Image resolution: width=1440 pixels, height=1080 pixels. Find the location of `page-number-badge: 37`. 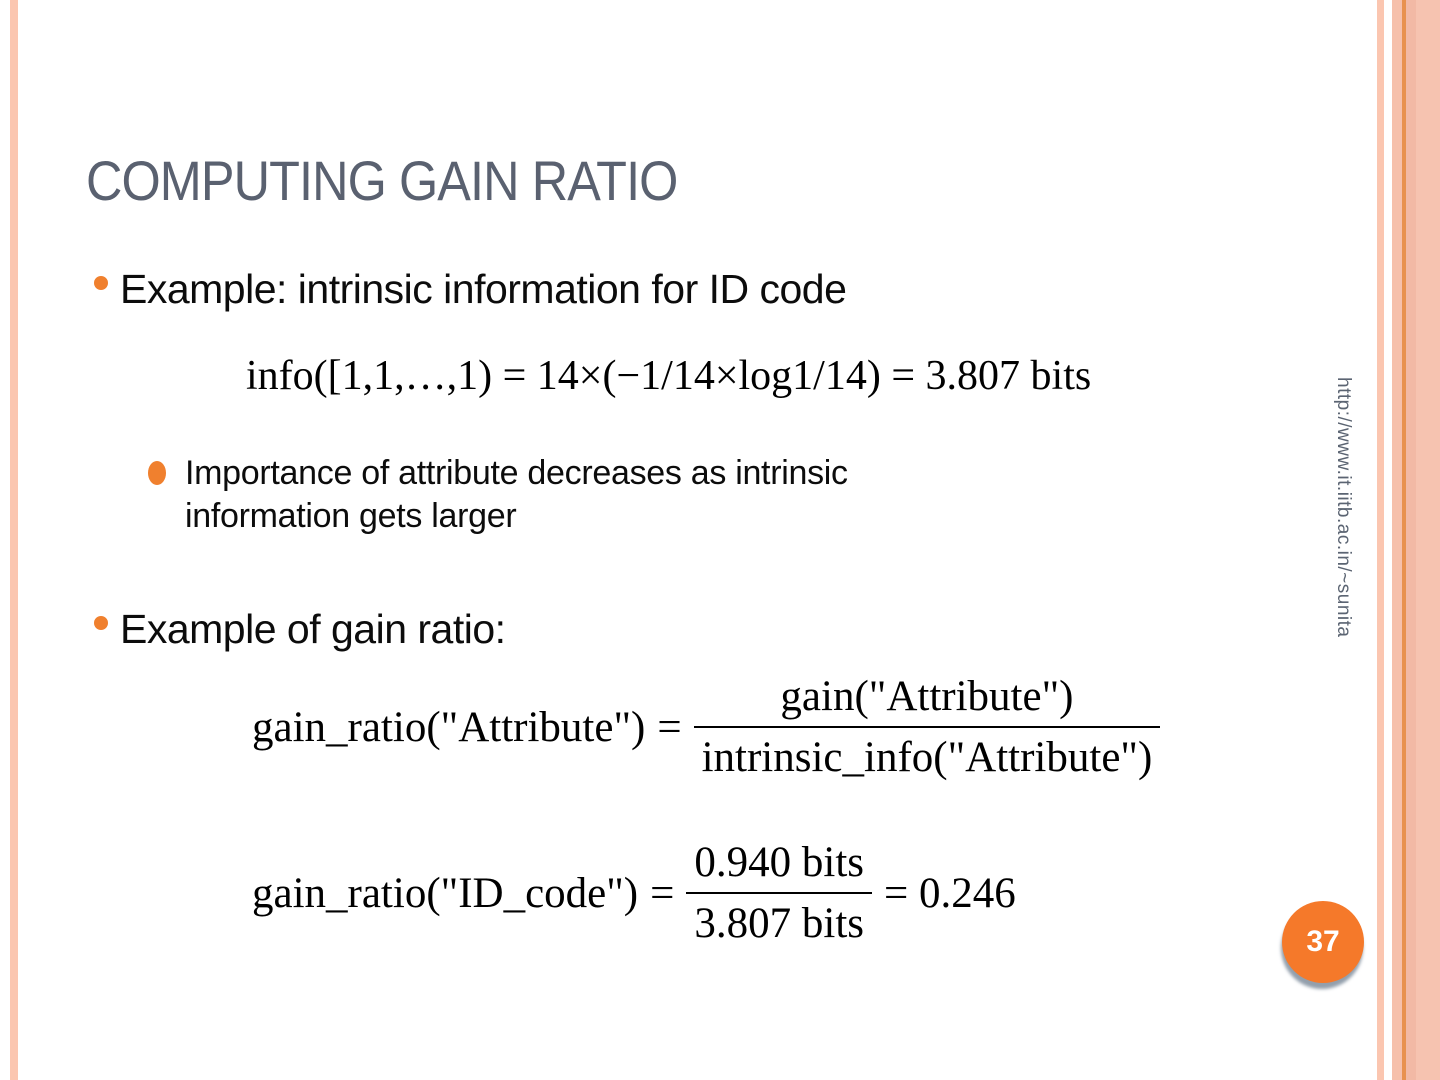

page-number-badge: 37 is located at coordinates (1323, 942).